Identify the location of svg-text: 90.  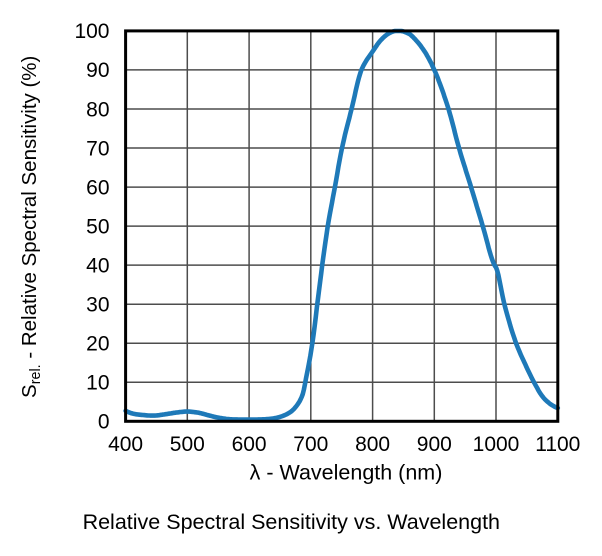
(97, 70).